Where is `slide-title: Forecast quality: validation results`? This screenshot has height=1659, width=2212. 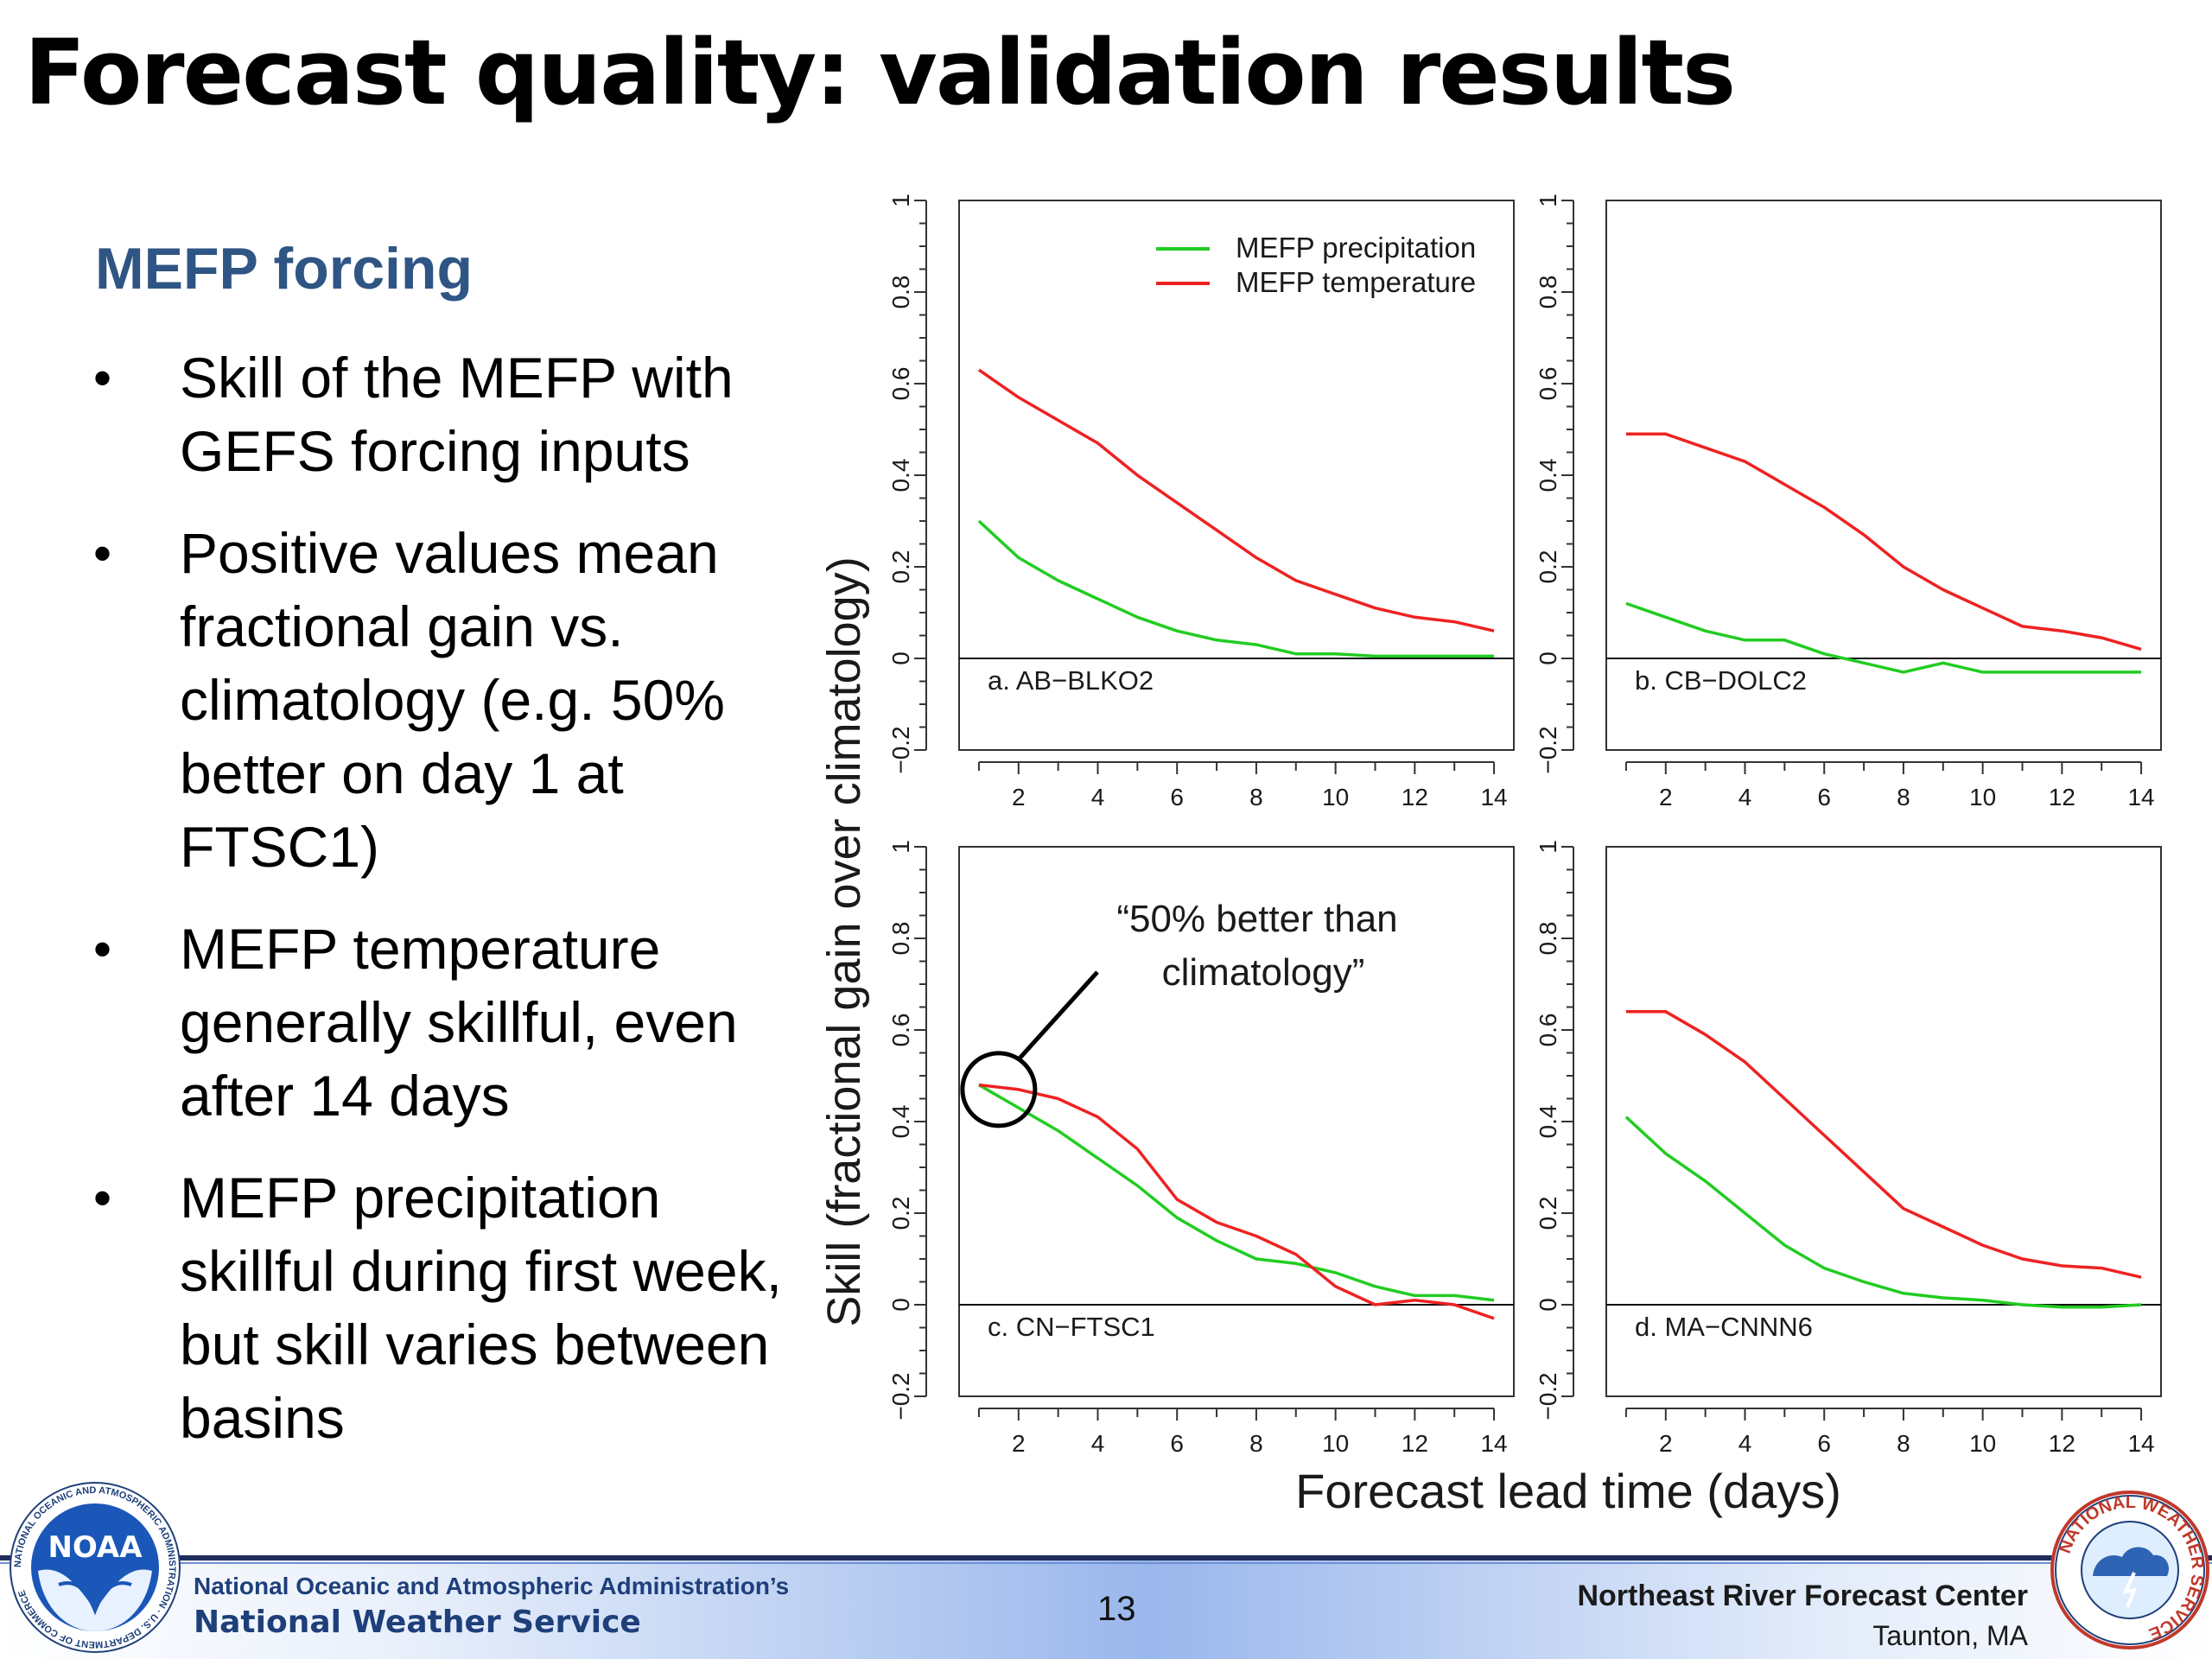
slide-title: Forecast quality: validation results is located at coordinates (880, 72).